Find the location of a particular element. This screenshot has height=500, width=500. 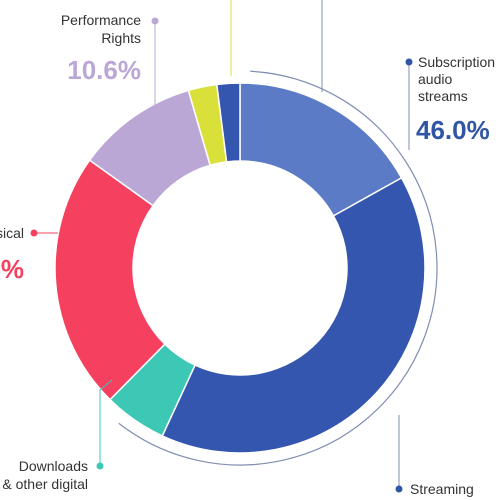

label-subscription: Subscription audio streams 46.0% is located at coordinates (450, 99).